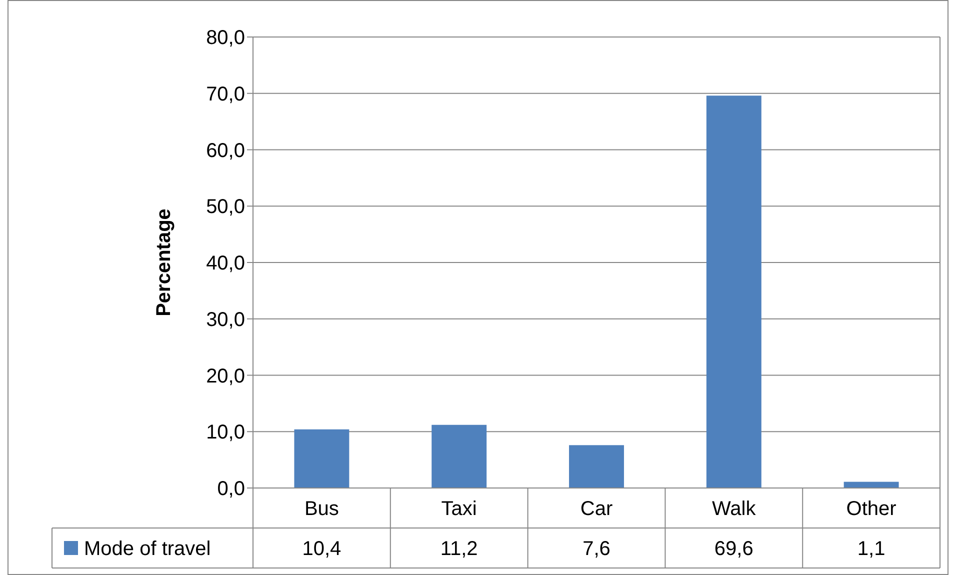 The height and width of the screenshot is (575, 956). Describe the element at coordinates (596, 549) in the screenshot. I see `data-label: 7,6` at that location.